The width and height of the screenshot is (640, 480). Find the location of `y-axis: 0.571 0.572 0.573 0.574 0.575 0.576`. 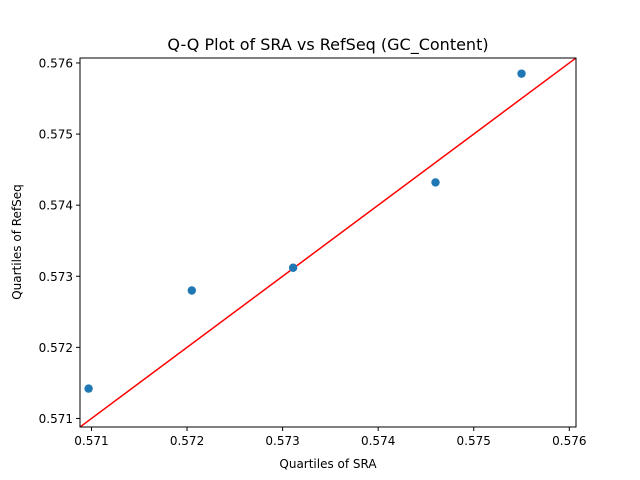

y-axis: 0.571 0.572 0.573 0.574 0.575 0.576 is located at coordinates (59, 241).